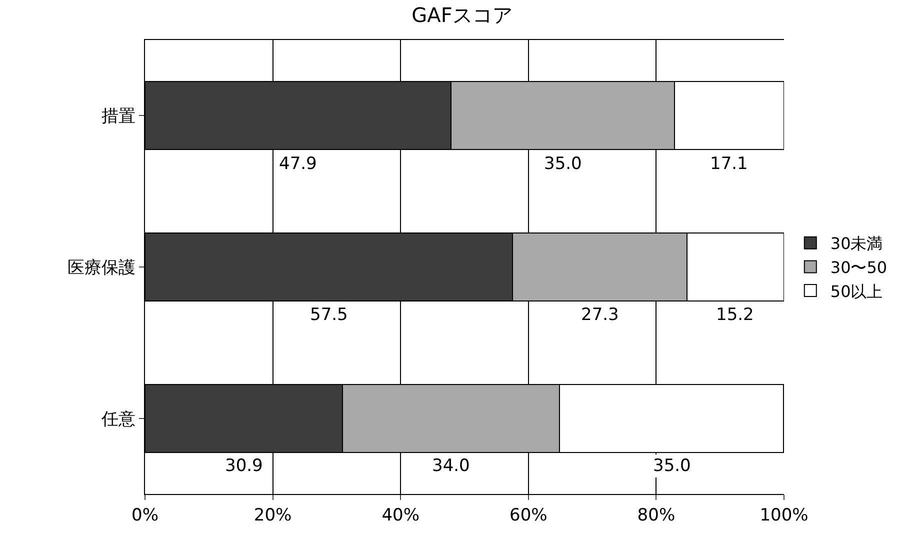 The width and height of the screenshot is (924, 549). Describe the element at coordinates (401, 515) in the screenshot. I see `x-tick-label: 40%` at that location.